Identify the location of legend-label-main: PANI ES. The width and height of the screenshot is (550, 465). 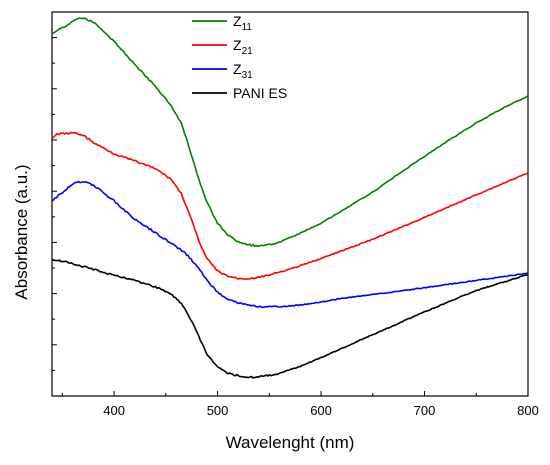
(260, 93).